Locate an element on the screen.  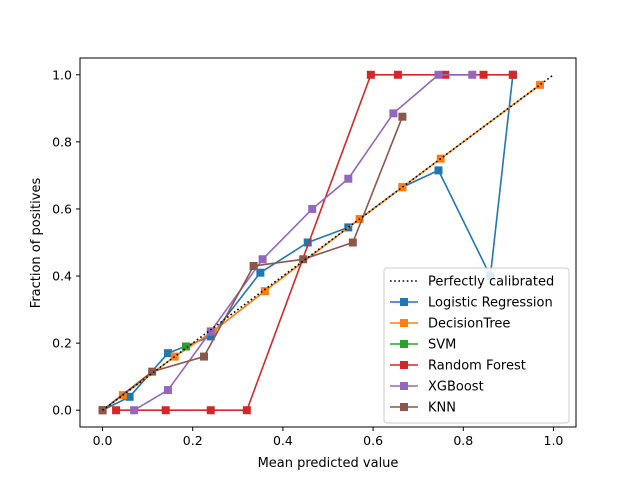
legend-box is located at coordinates (476, 345).